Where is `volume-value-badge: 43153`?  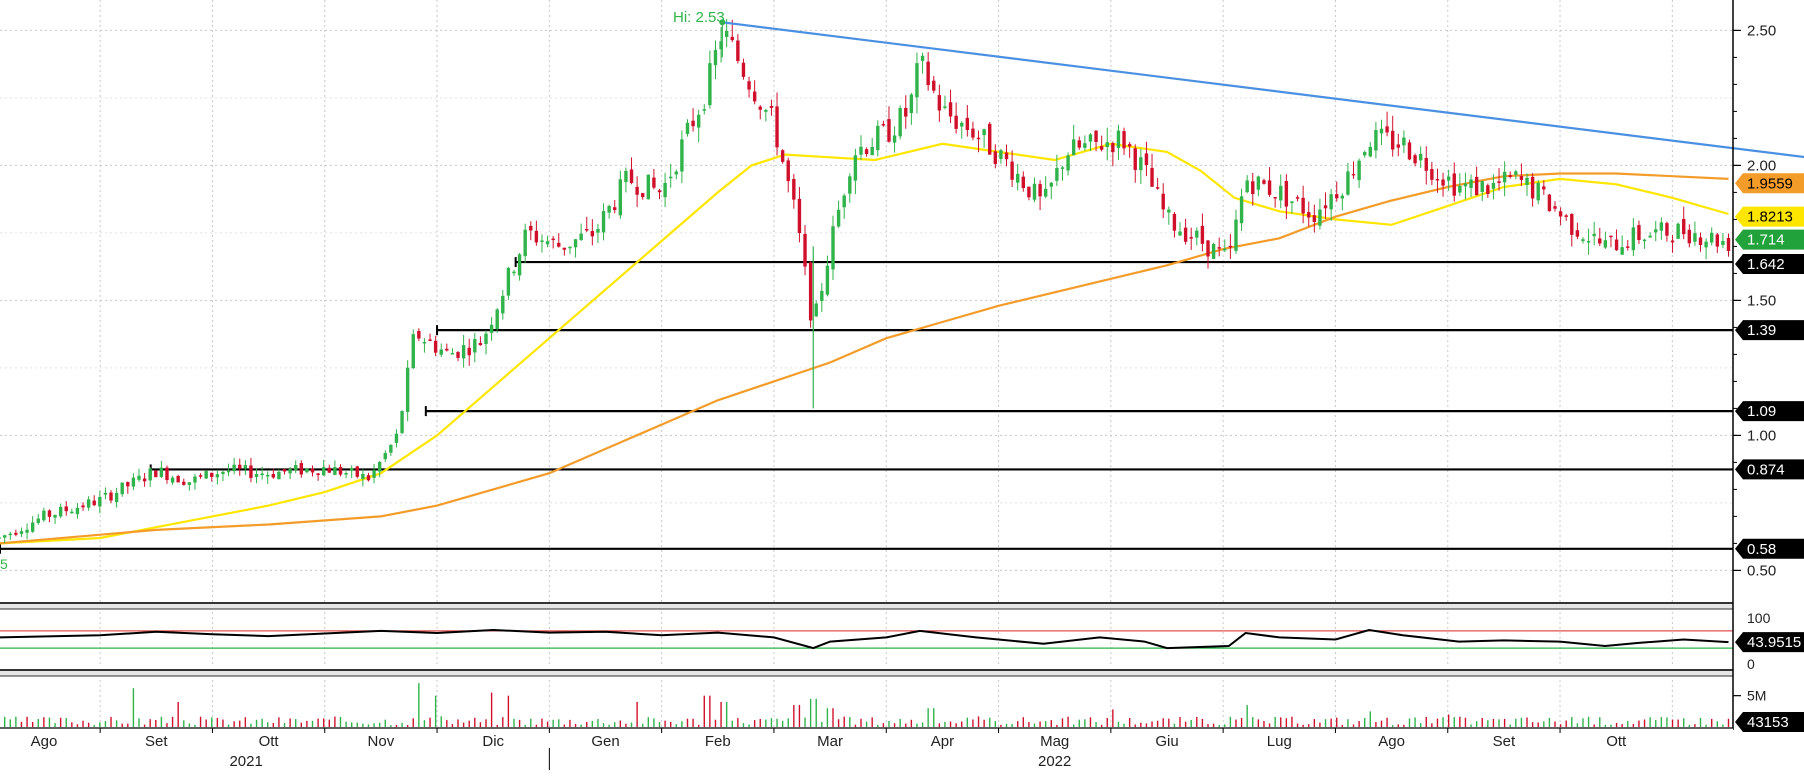 volume-value-badge: 43153 is located at coordinates (1768, 722).